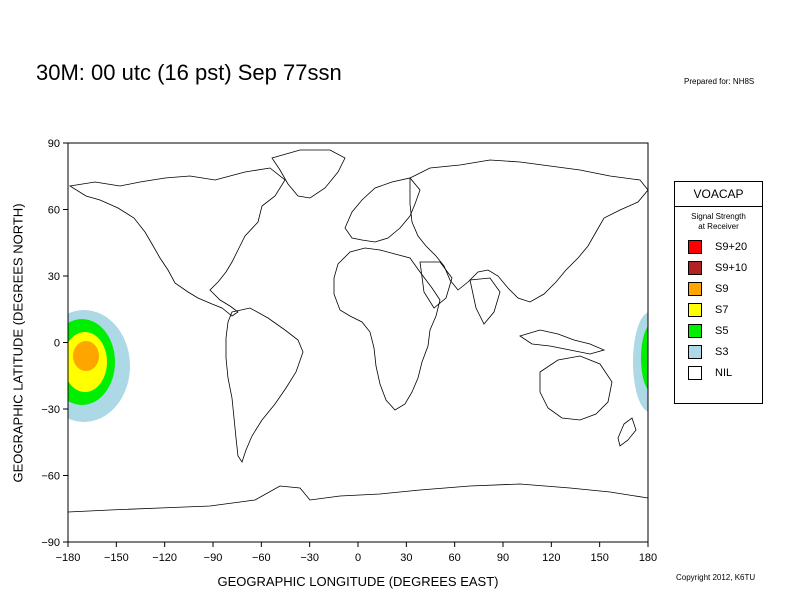  I want to click on x-axis-label: GEOGRAPHIC LONGITUDE (DEGREES EAST), so click(358, 581).